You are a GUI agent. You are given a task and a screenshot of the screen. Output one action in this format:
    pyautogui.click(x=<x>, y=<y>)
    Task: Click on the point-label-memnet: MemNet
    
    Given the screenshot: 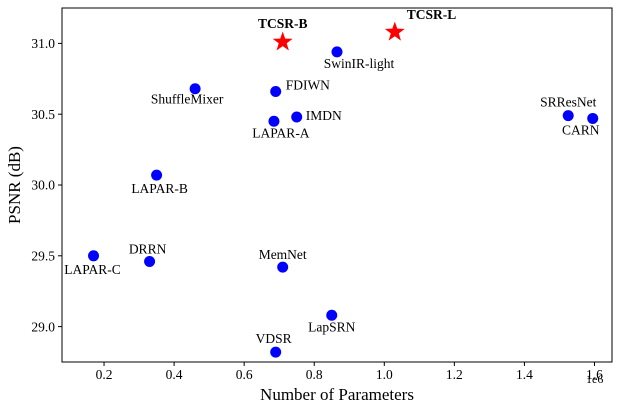 What is the action you would take?
    pyautogui.click(x=283, y=254)
    